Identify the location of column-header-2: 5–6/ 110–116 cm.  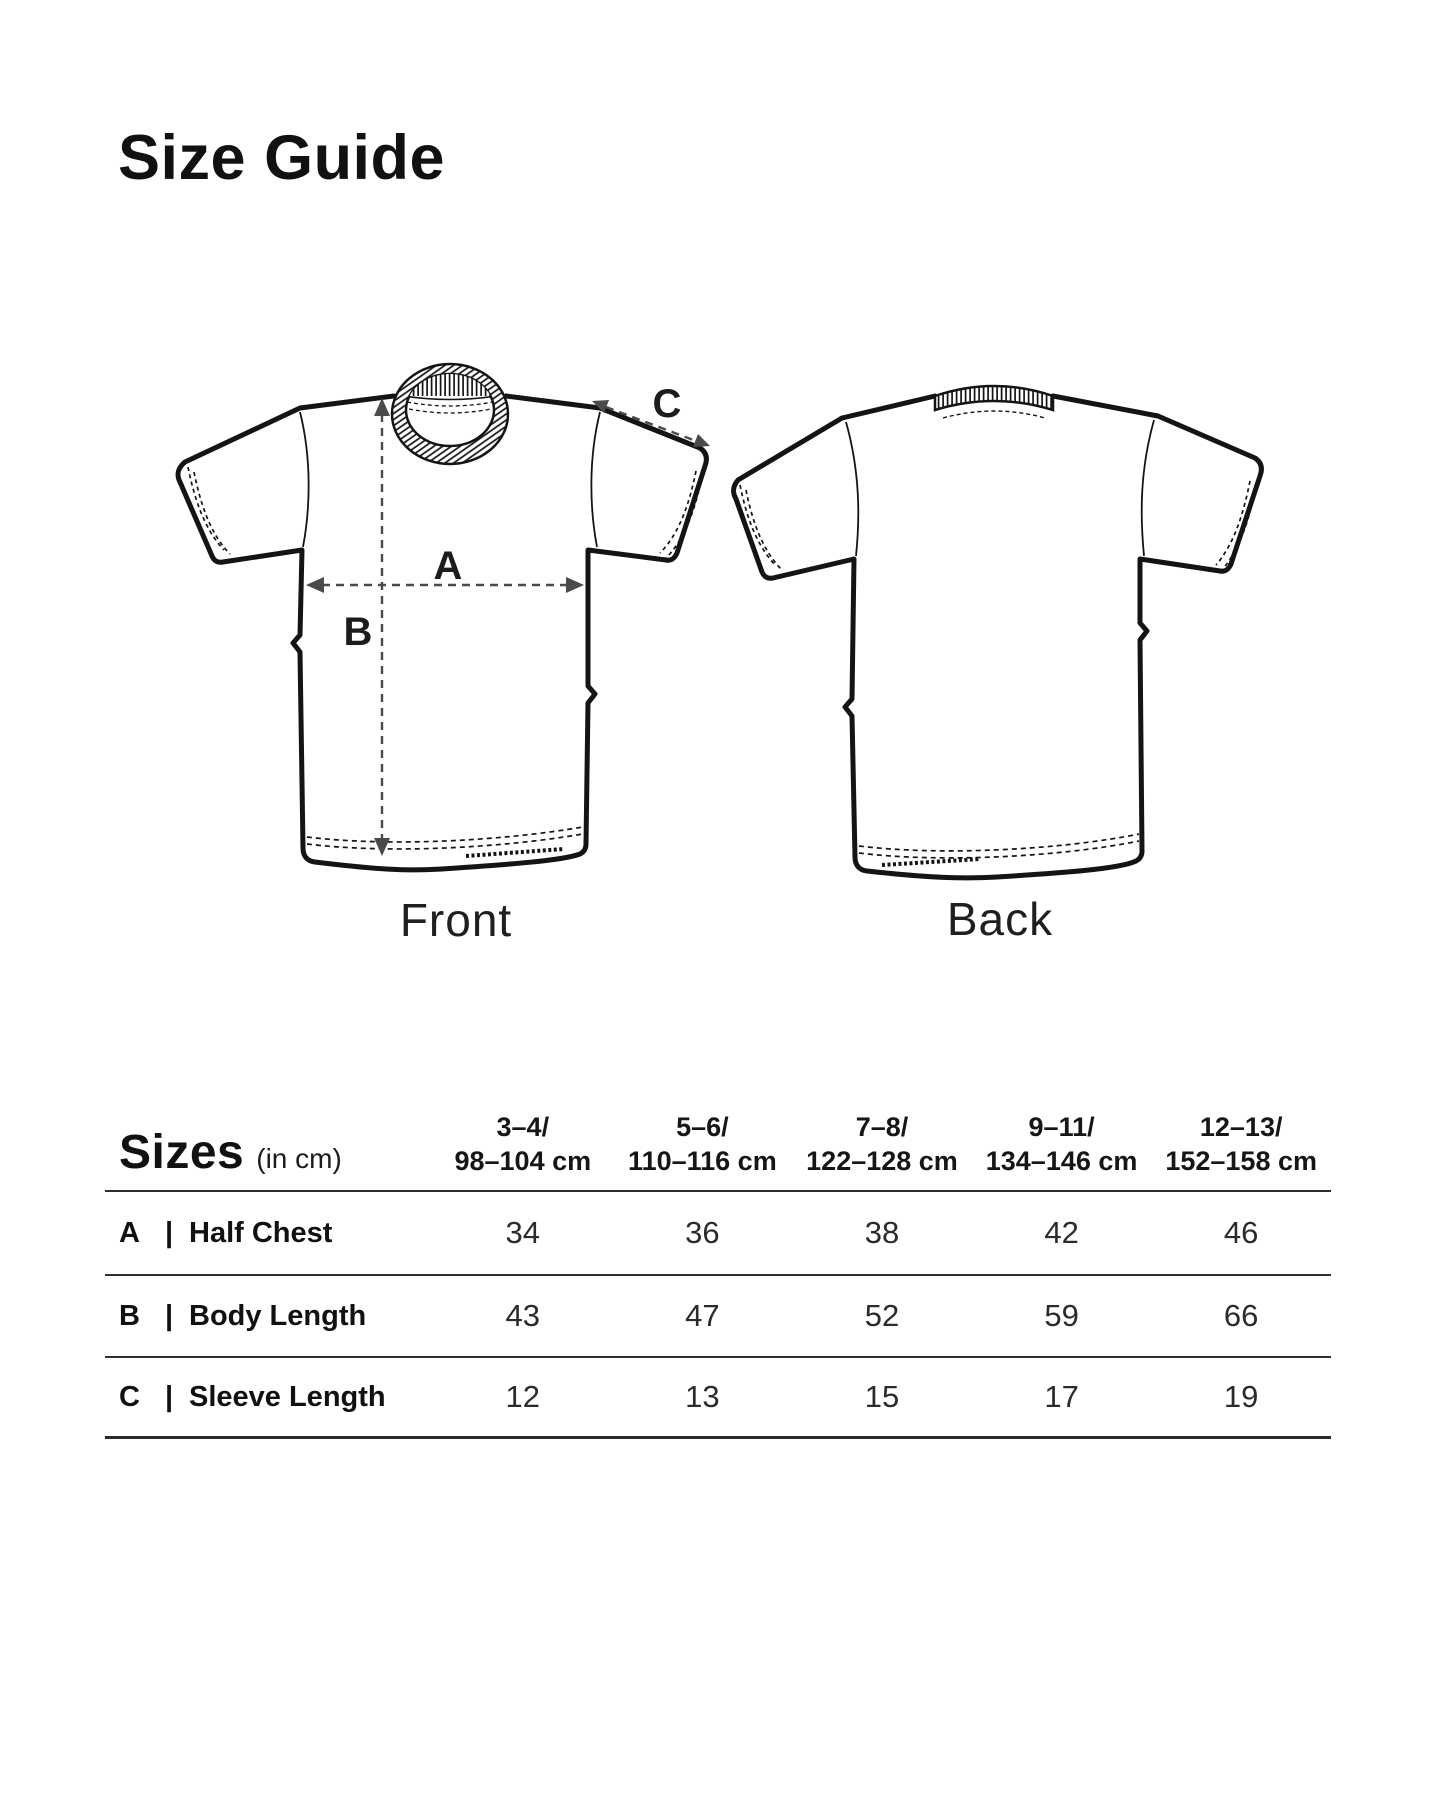
(702, 1144).